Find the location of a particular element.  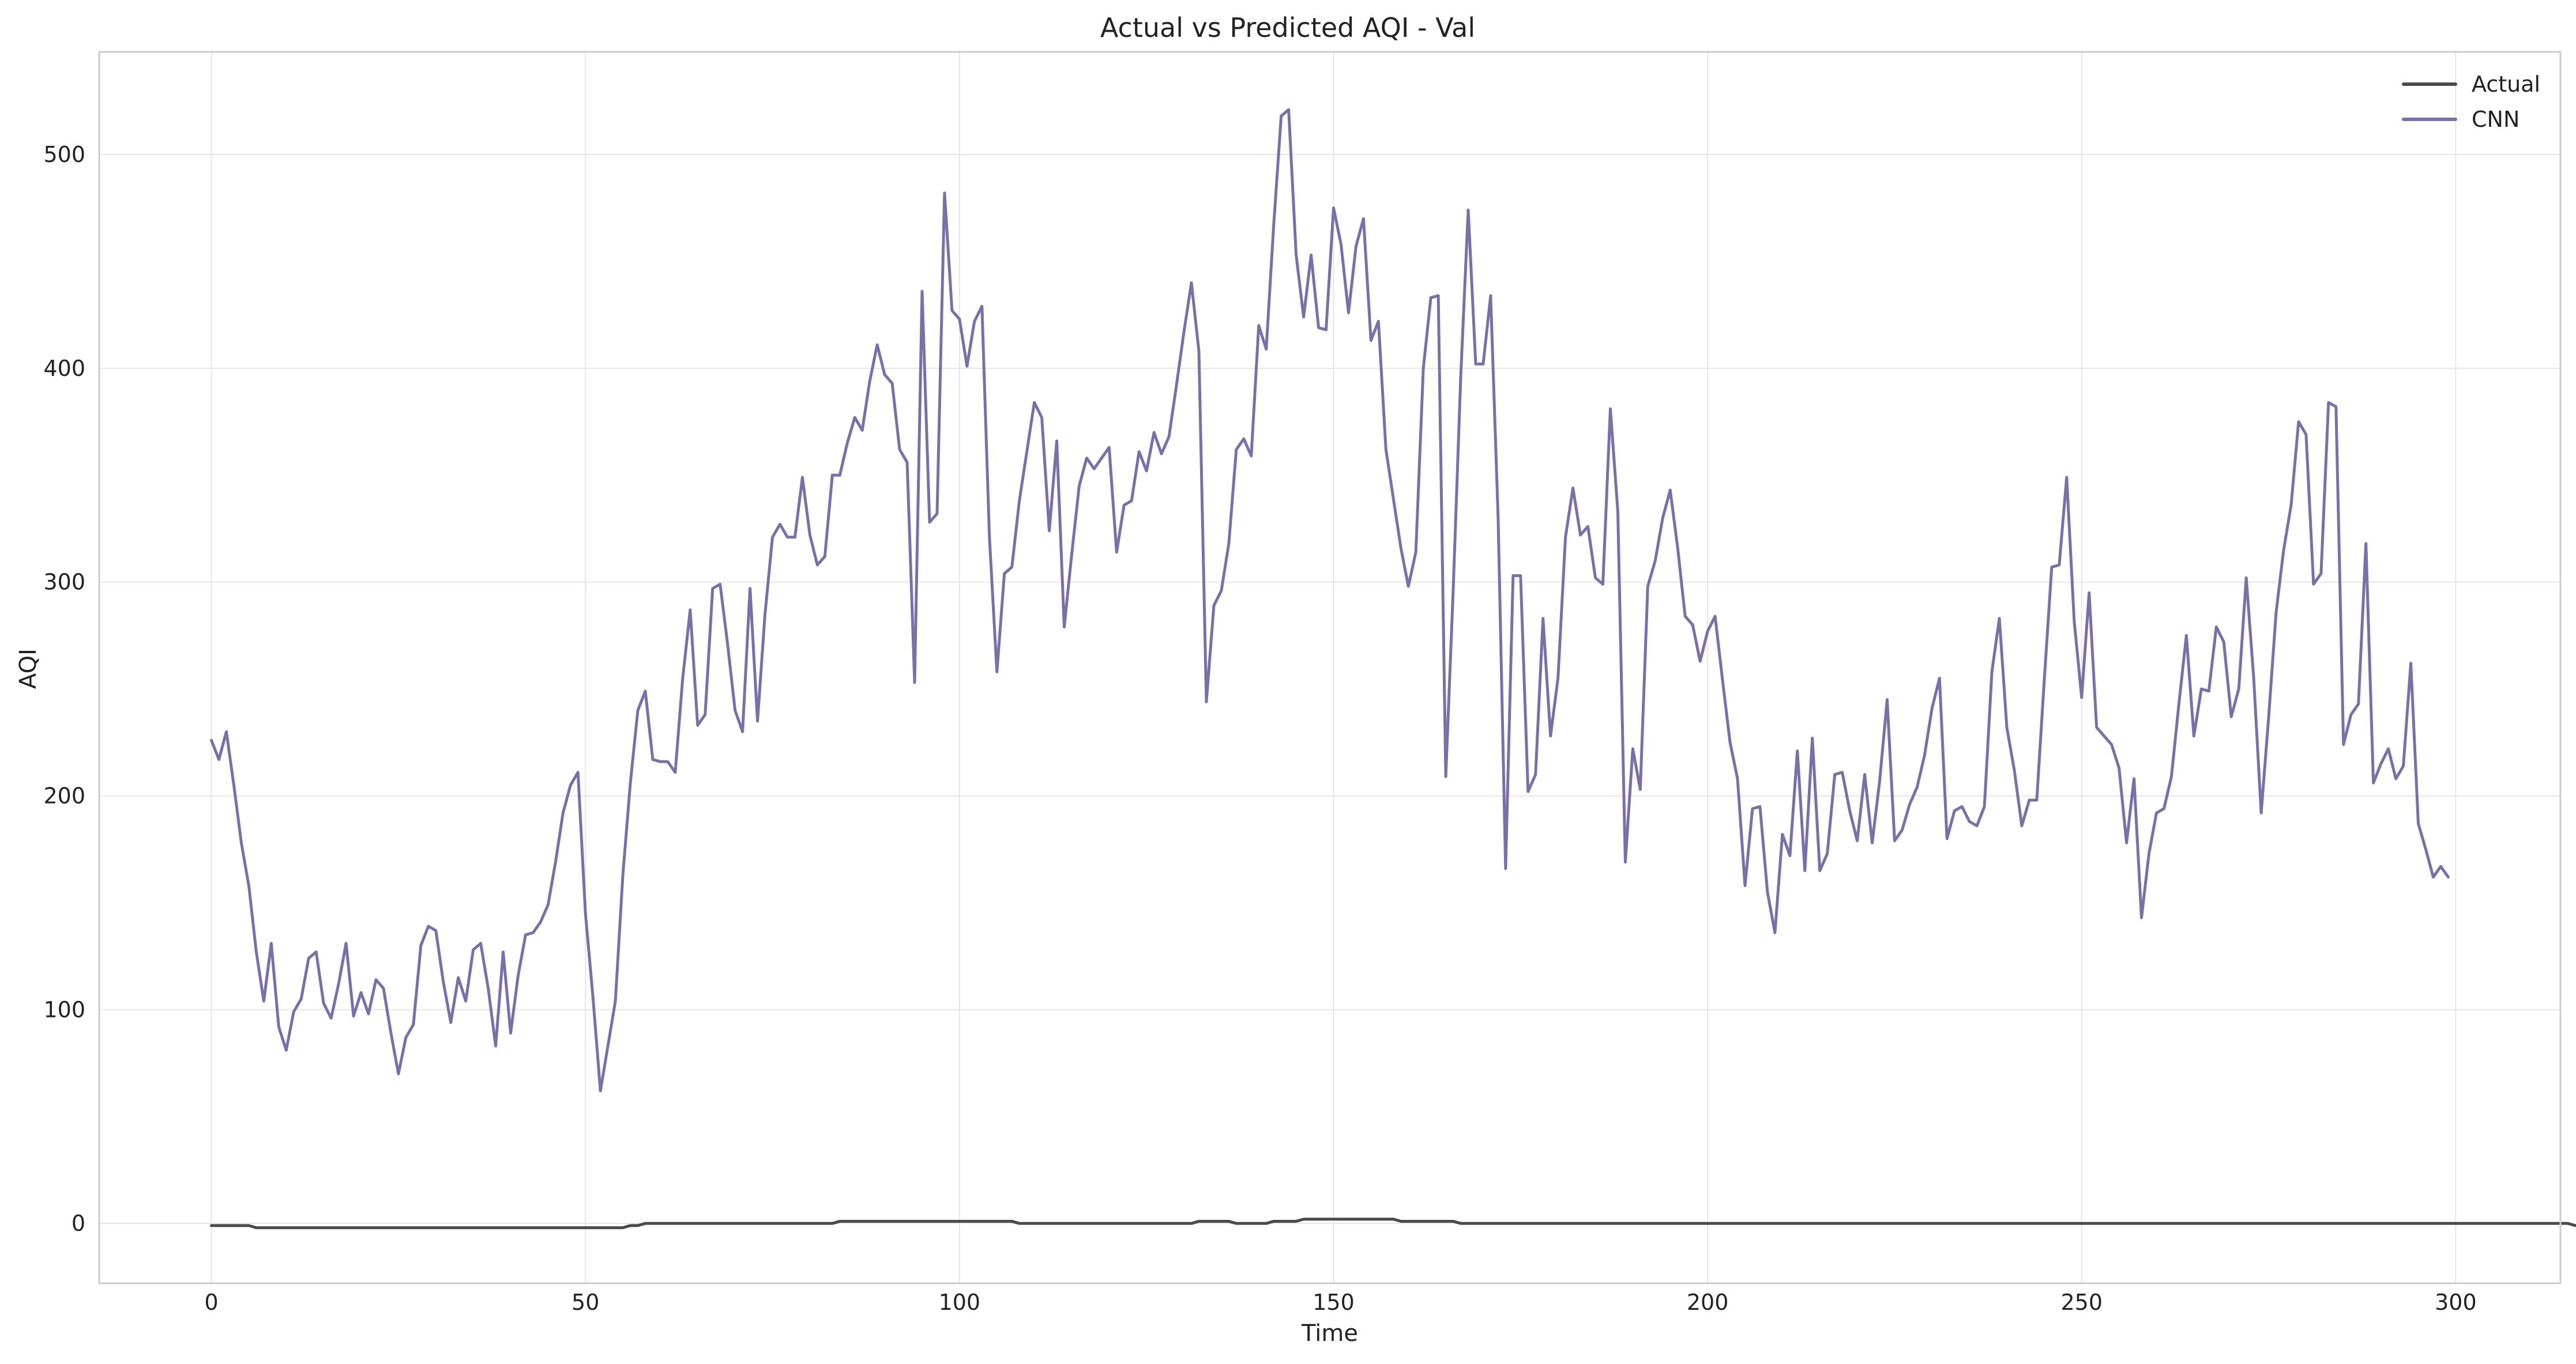

y-axis-ticks: 0 100 200 300 400 500 is located at coordinates (64, 689).